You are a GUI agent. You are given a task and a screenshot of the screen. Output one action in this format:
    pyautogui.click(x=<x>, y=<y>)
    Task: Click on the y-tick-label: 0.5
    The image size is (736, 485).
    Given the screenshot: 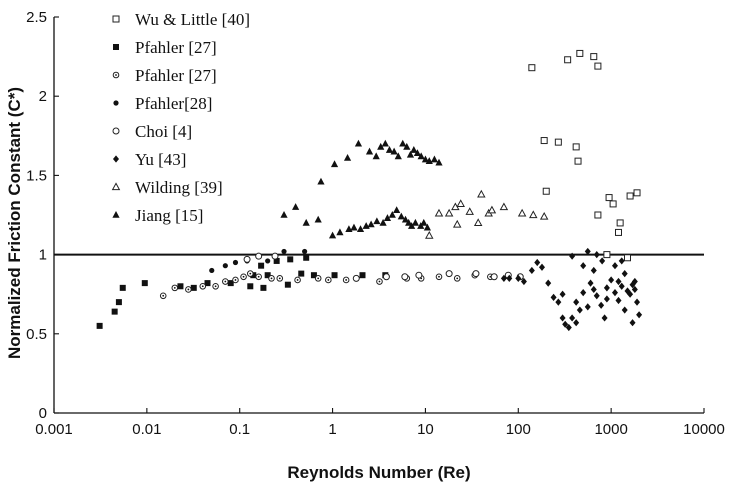 What is the action you would take?
    pyautogui.click(x=36, y=334)
    